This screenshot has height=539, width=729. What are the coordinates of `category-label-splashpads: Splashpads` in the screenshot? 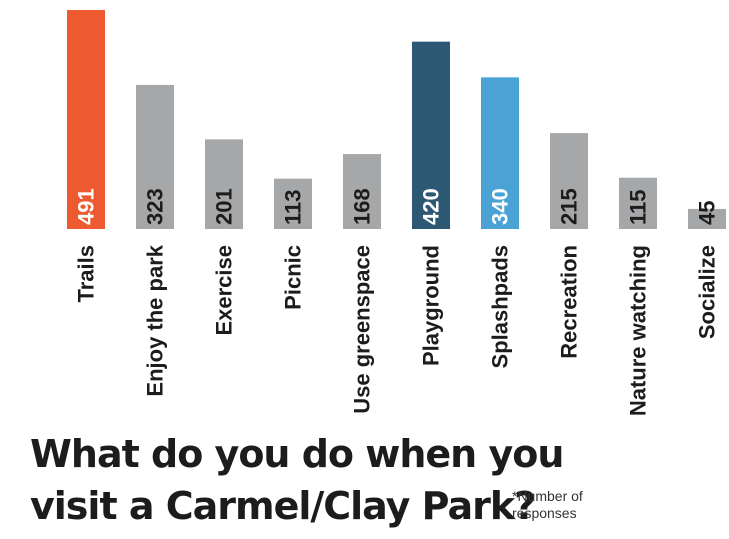 It's located at (500, 306).